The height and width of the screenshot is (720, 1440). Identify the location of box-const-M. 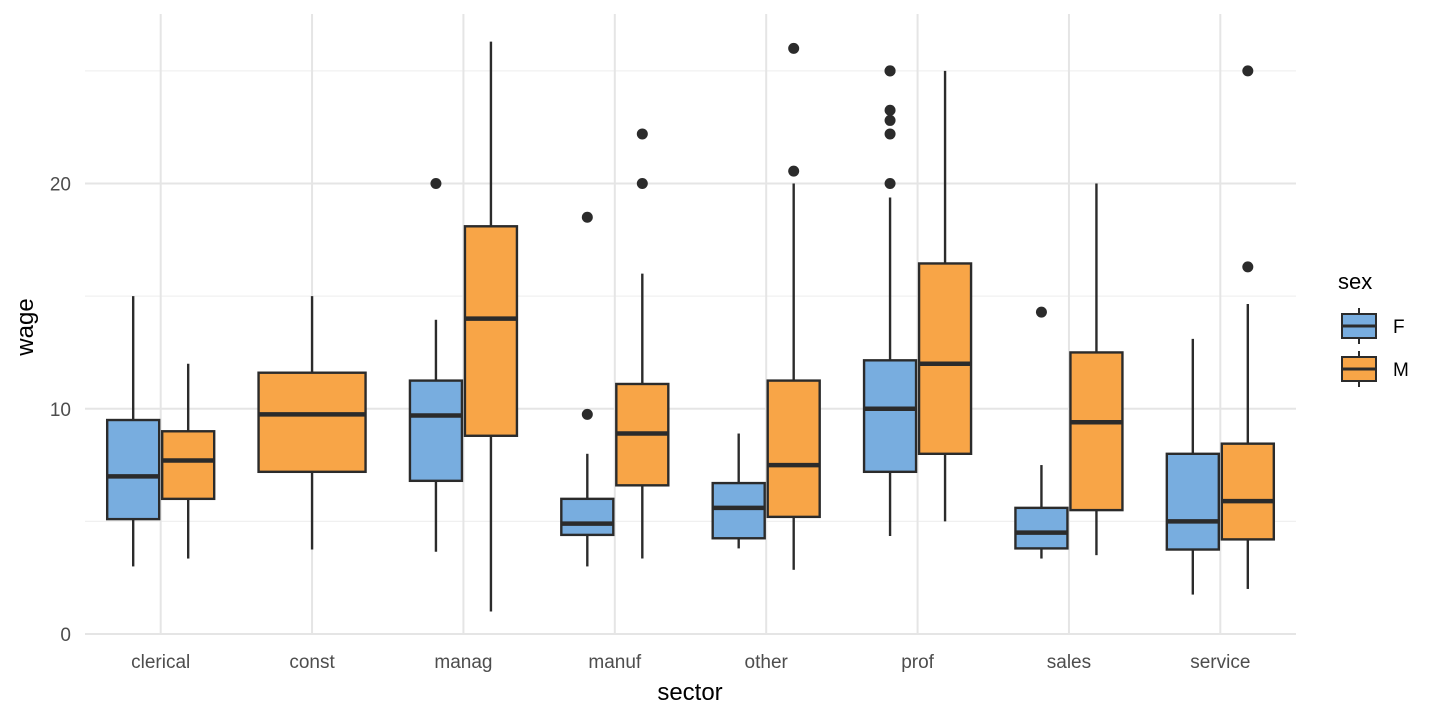
(312, 423).